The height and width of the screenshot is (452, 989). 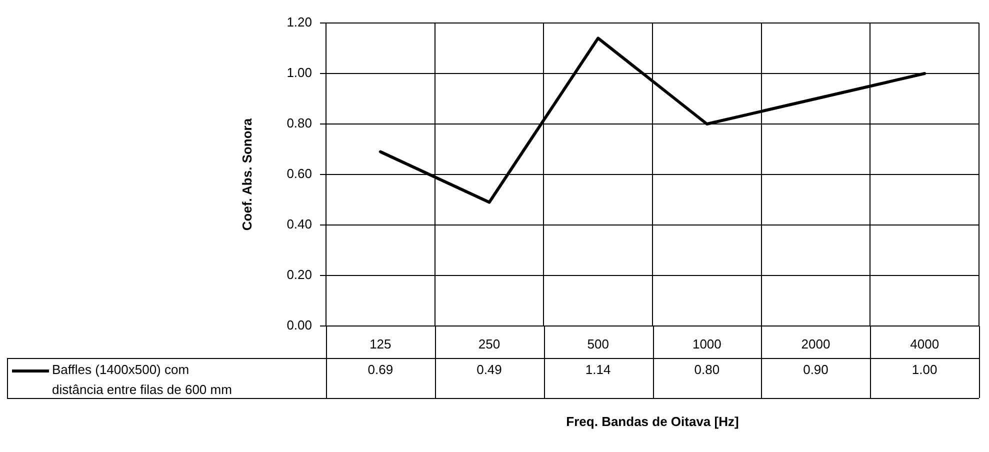 What do you see at coordinates (489, 370) in the screenshot?
I see `data-label: 0.49` at bounding box center [489, 370].